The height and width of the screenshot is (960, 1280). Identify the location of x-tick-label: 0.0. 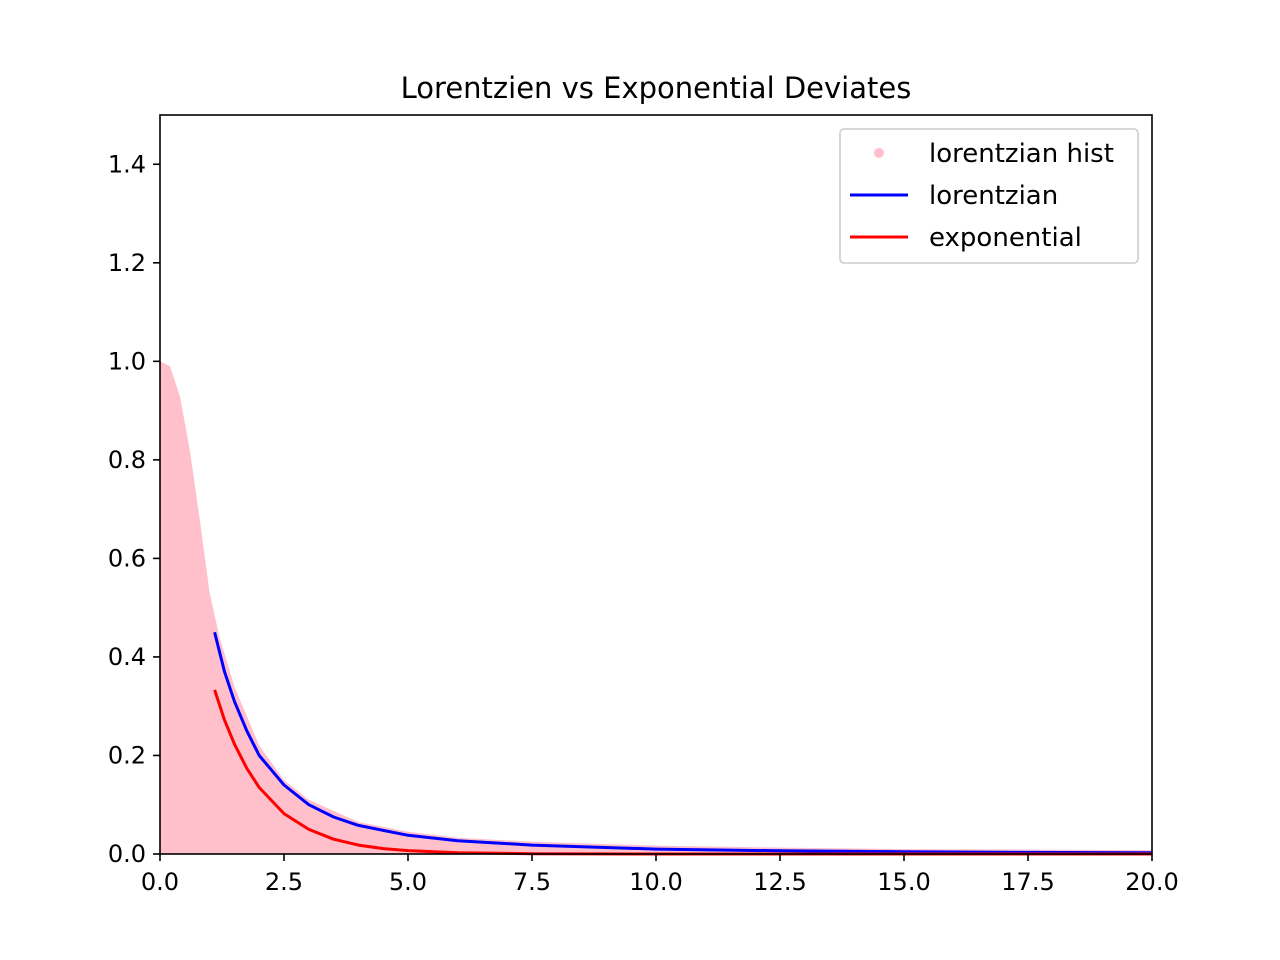
(160, 882).